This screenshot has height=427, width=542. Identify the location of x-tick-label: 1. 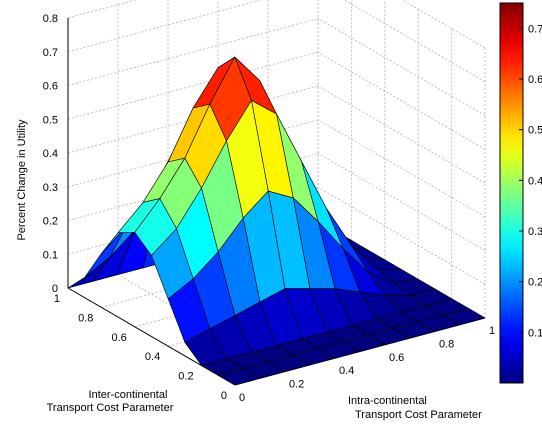
(57, 299).